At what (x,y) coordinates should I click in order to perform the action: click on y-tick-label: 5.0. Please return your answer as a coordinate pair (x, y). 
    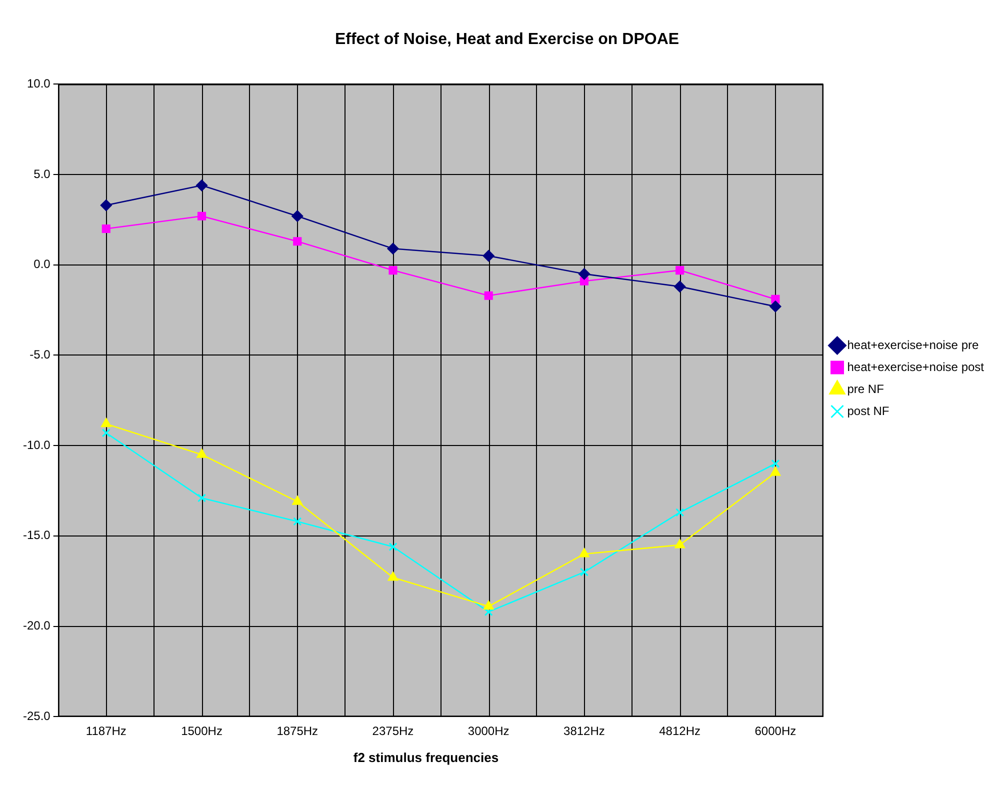
    Looking at the image, I should click on (42, 173).